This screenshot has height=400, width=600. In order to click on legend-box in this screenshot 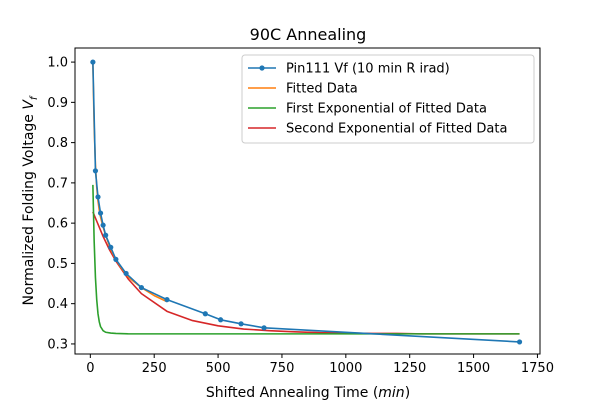, I will do `click(388, 99)`.